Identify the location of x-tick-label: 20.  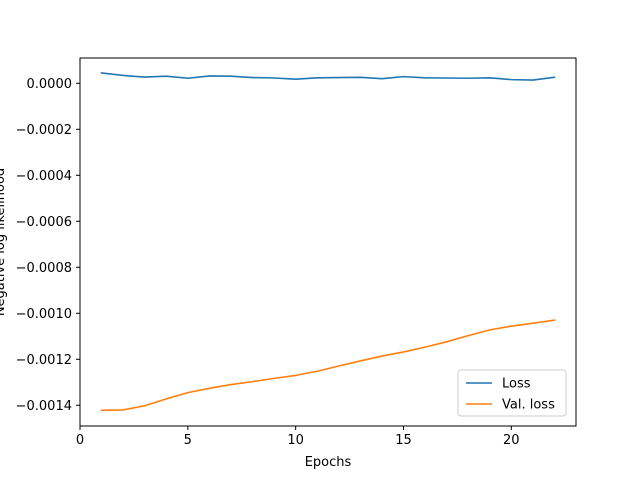
(511, 440).